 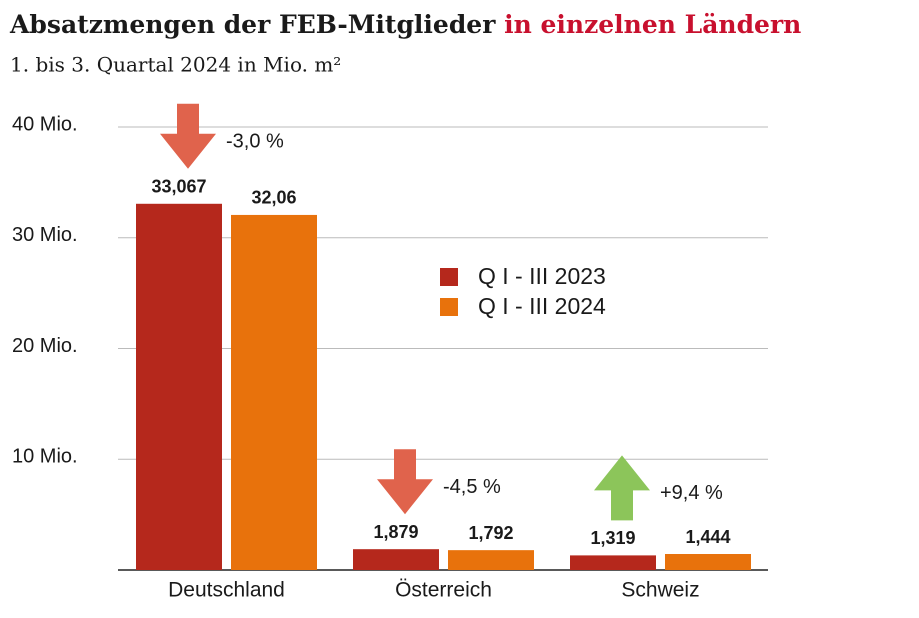 I want to click on y-tick-label: 40 Mio., so click(x=45, y=124).